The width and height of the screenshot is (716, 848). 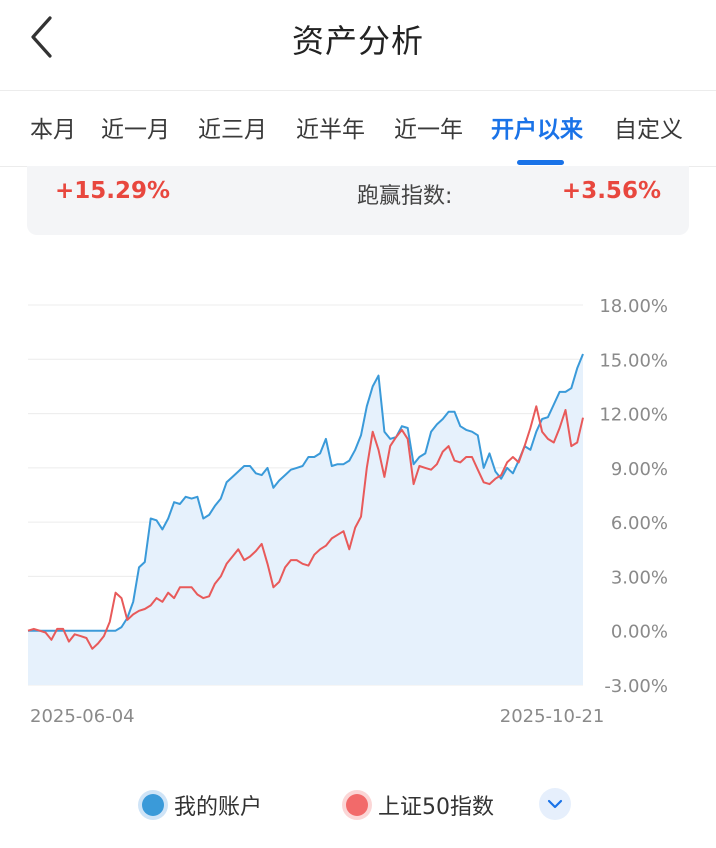 I want to click on legend-dot-index, so click(x=357, y=805).